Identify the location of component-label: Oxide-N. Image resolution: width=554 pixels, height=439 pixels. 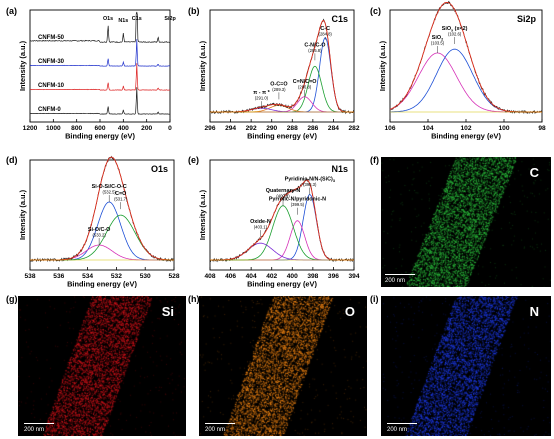
(260, 222).